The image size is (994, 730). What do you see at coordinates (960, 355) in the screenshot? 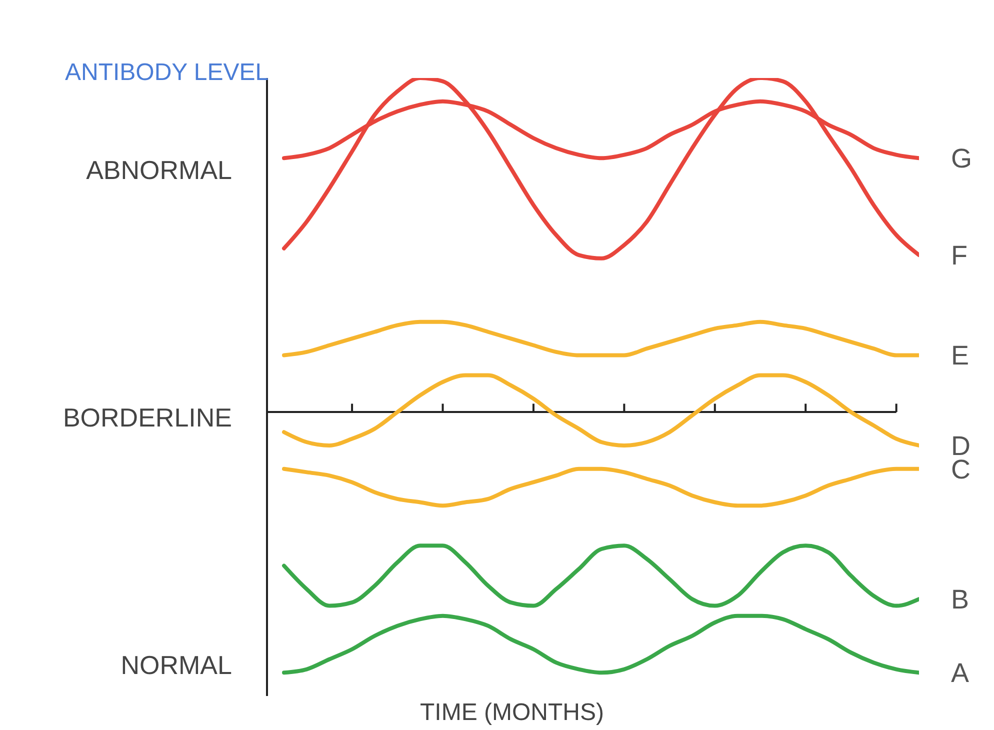
I see `series-label: E` at bounding box center [960, 355].